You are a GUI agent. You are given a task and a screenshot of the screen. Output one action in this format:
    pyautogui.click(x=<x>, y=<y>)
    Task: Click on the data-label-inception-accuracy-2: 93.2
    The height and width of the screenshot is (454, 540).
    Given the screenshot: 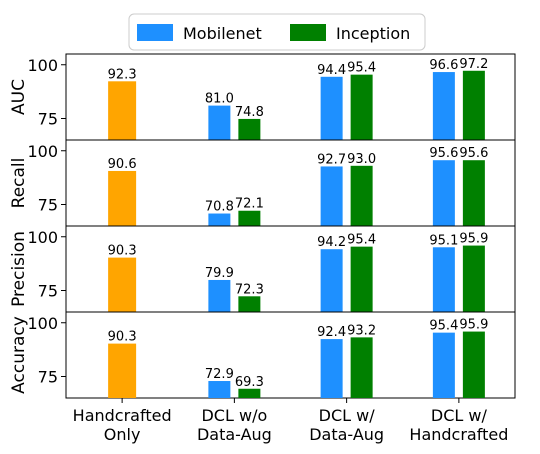 What is the action you would take?
    pyautogui.click(x=361, y=330)
    